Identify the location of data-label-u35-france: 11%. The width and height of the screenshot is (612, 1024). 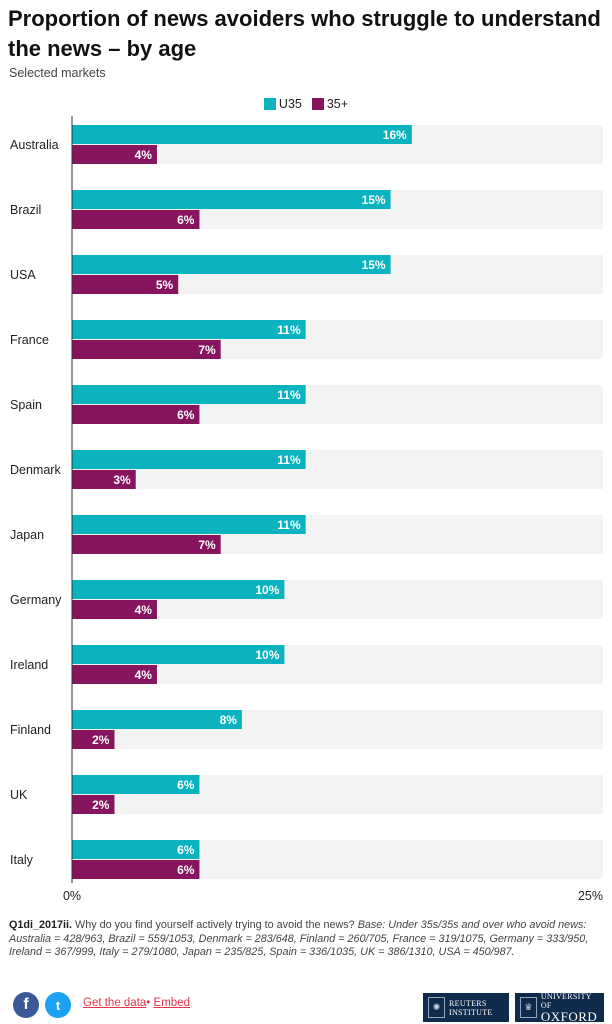
(289, 330).